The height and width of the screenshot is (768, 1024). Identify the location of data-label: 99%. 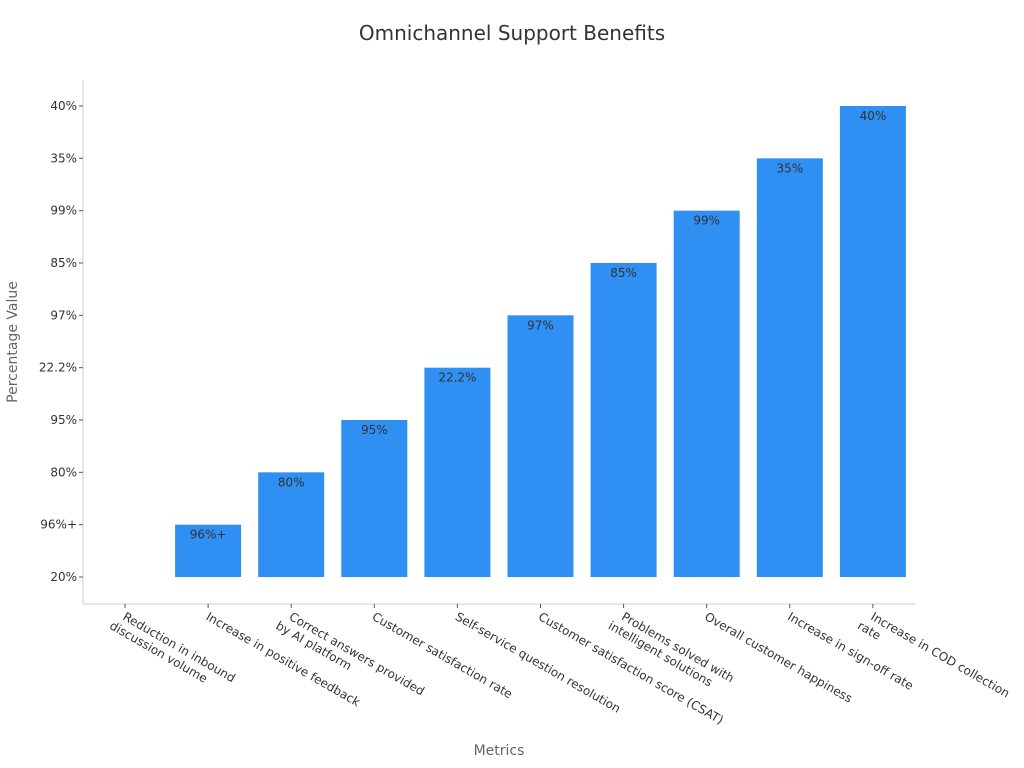
(706, 221).